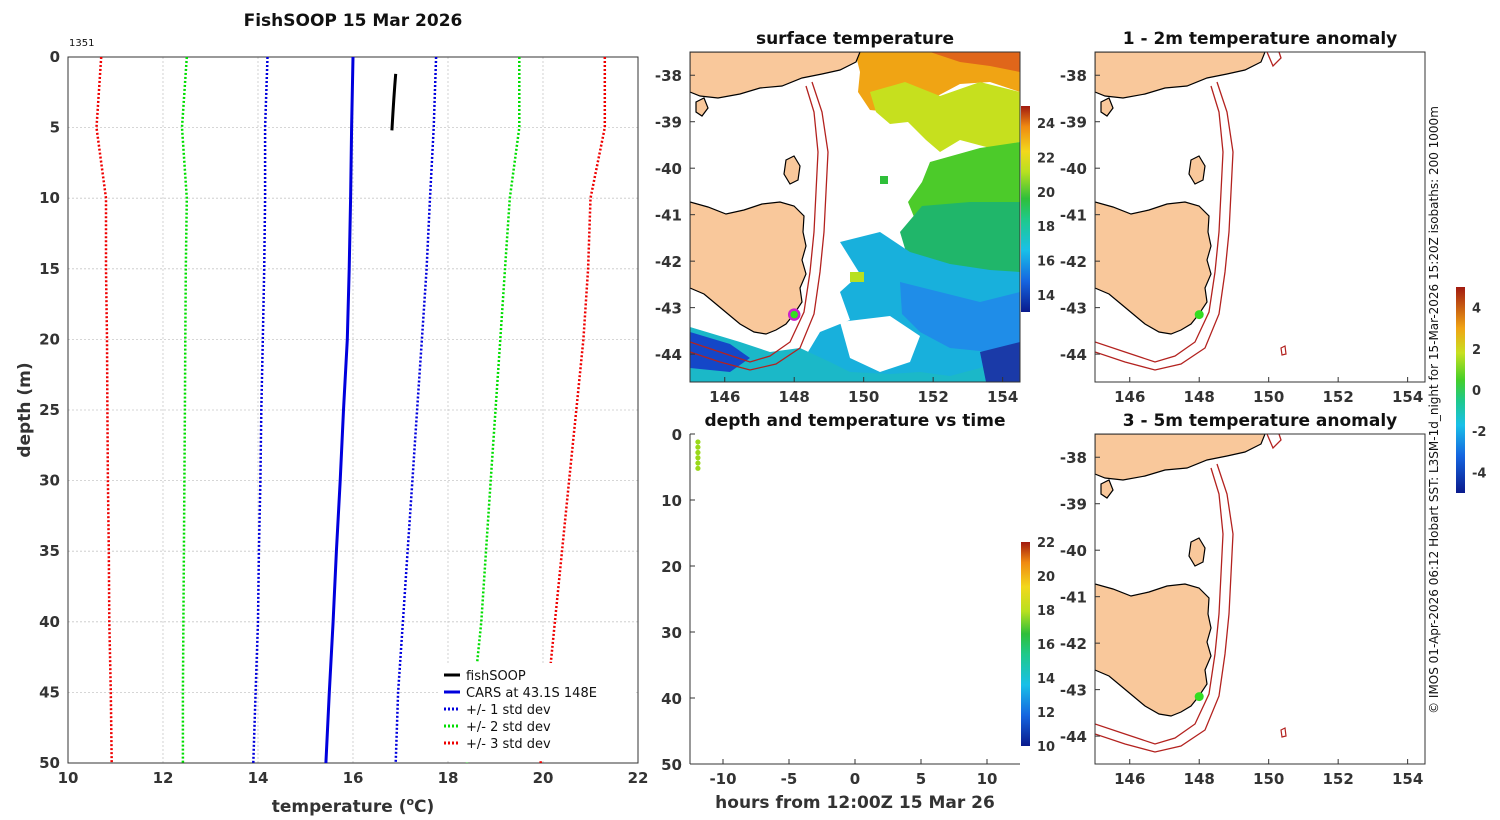 Image resolution: width=1500 pixels, height=820 pixels. What do you see at coordinates (496, 676) in the screenshot?
I see `legend-label-fishsoop: fishSOOP` at bounding box center [496, 676].